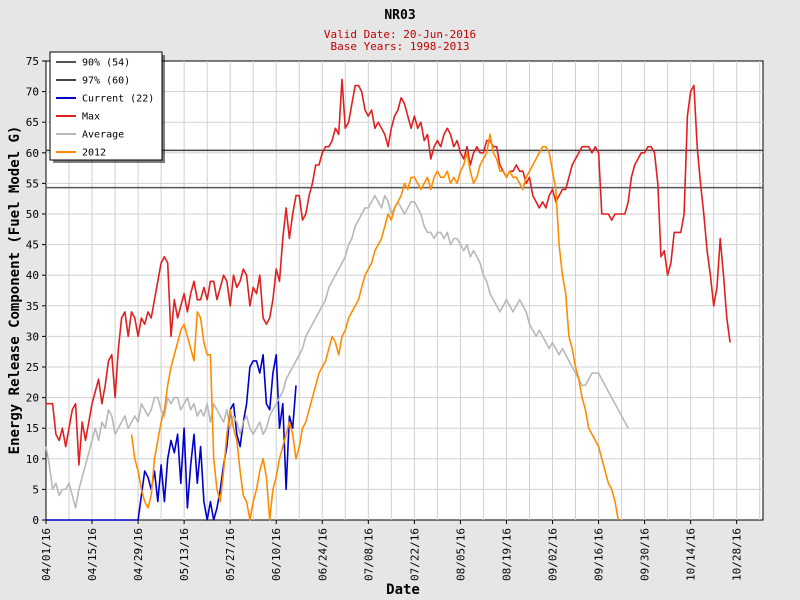 The width and height of the screenshot is (800, 600). I want to click on legend-label: Average, so click(103, 135).